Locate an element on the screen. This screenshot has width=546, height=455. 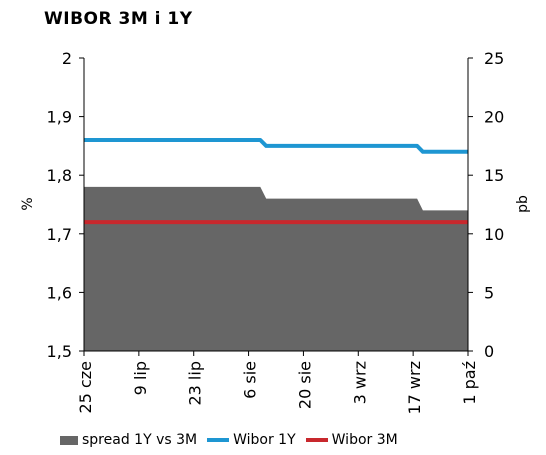
legend-item: spread 1Y vs 3M is located at coordinates (128, 440).